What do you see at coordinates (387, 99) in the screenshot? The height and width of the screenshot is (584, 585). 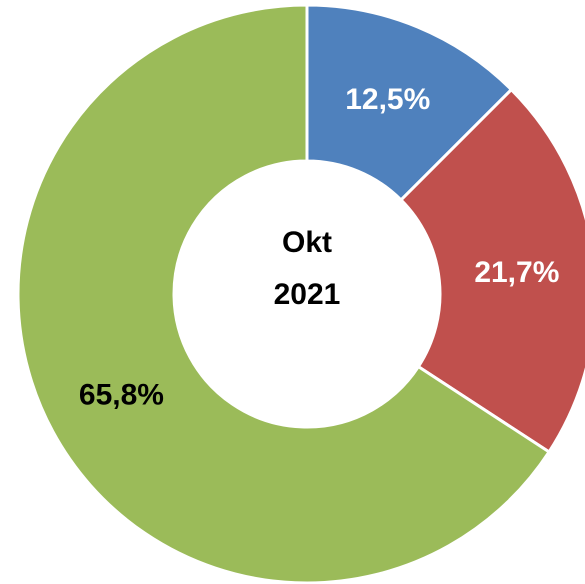 I see `data-label: 12,5%` at bounding box center [387, 99].